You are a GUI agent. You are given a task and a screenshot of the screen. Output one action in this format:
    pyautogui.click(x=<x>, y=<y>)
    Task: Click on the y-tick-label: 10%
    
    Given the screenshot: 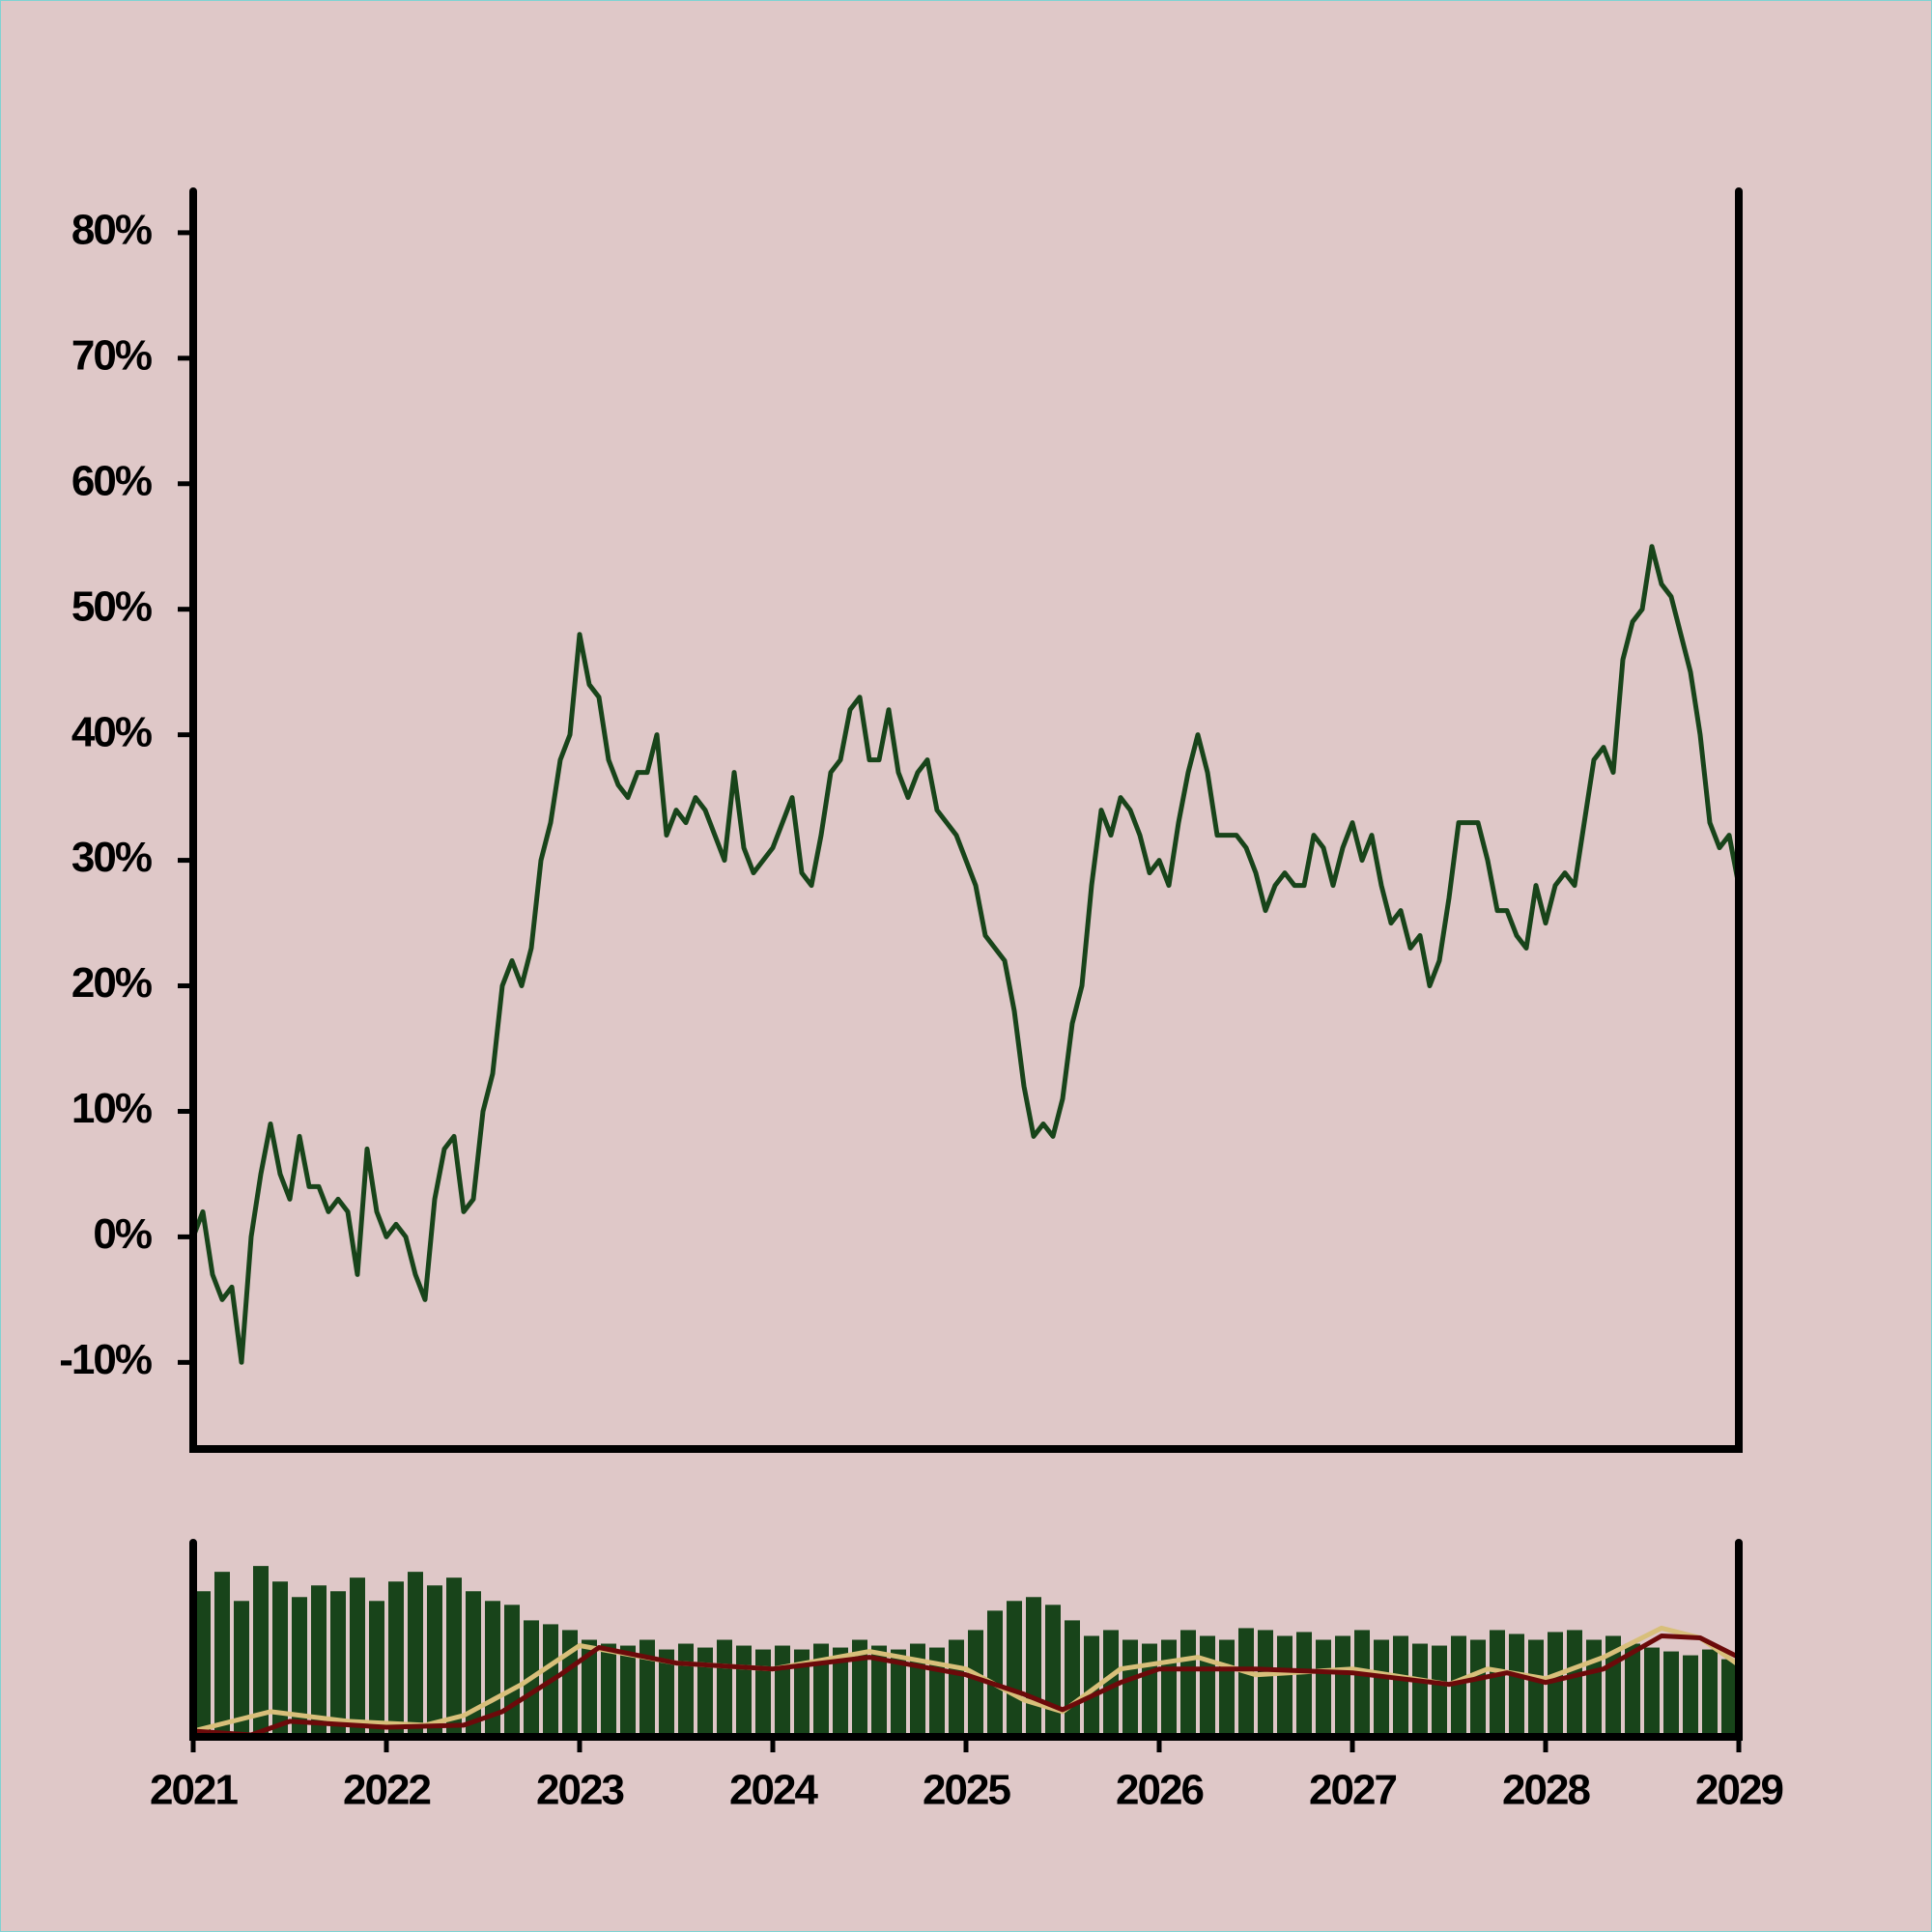 What is the action you would take?
    pyautogui.click(x=111, y=1108)
    